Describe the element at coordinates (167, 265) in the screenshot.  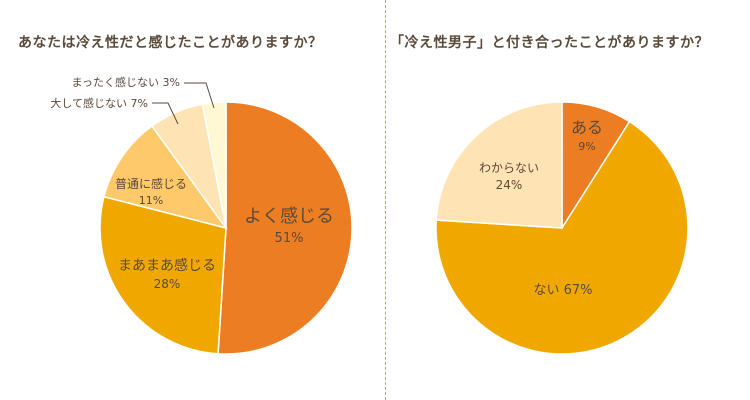
I see `slice-label: まあまあ感じる` at that location.